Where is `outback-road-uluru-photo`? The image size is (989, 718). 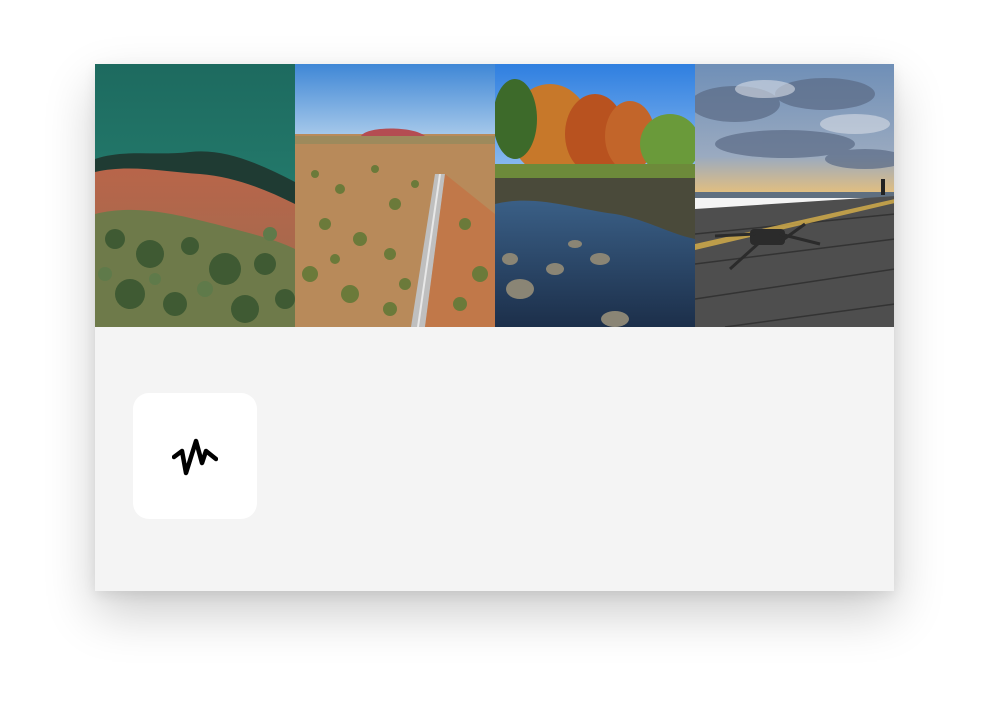 outback-road-uluru-photo is located at coordinates (395, 195).